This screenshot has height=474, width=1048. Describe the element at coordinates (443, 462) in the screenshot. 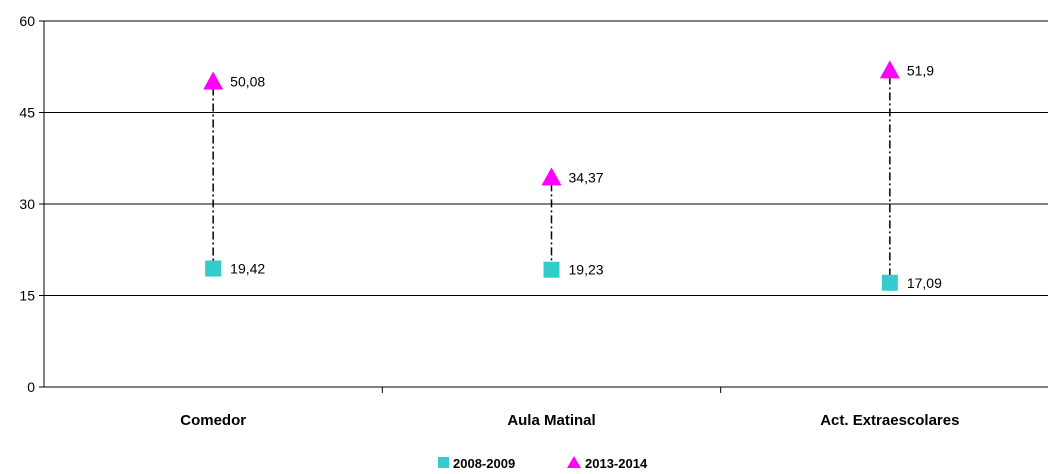

I see `legend-square-icon` at that location.